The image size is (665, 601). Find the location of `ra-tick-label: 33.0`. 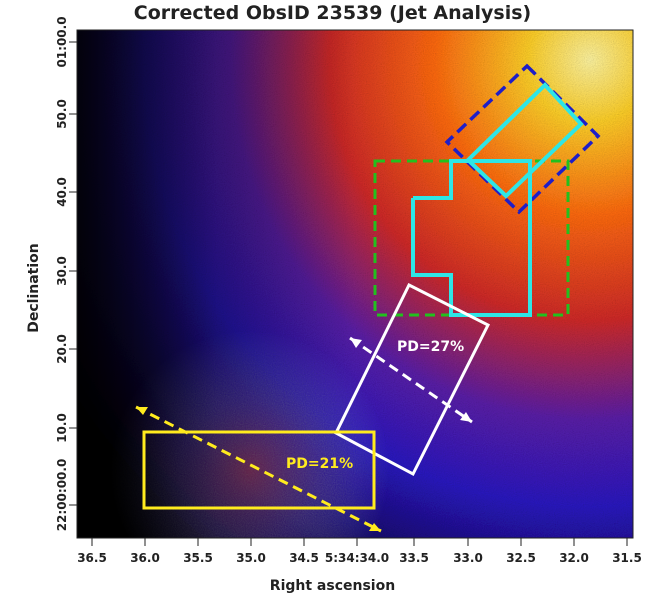

ra-tick-label: 33.0 is located at coordinates (468, 558).